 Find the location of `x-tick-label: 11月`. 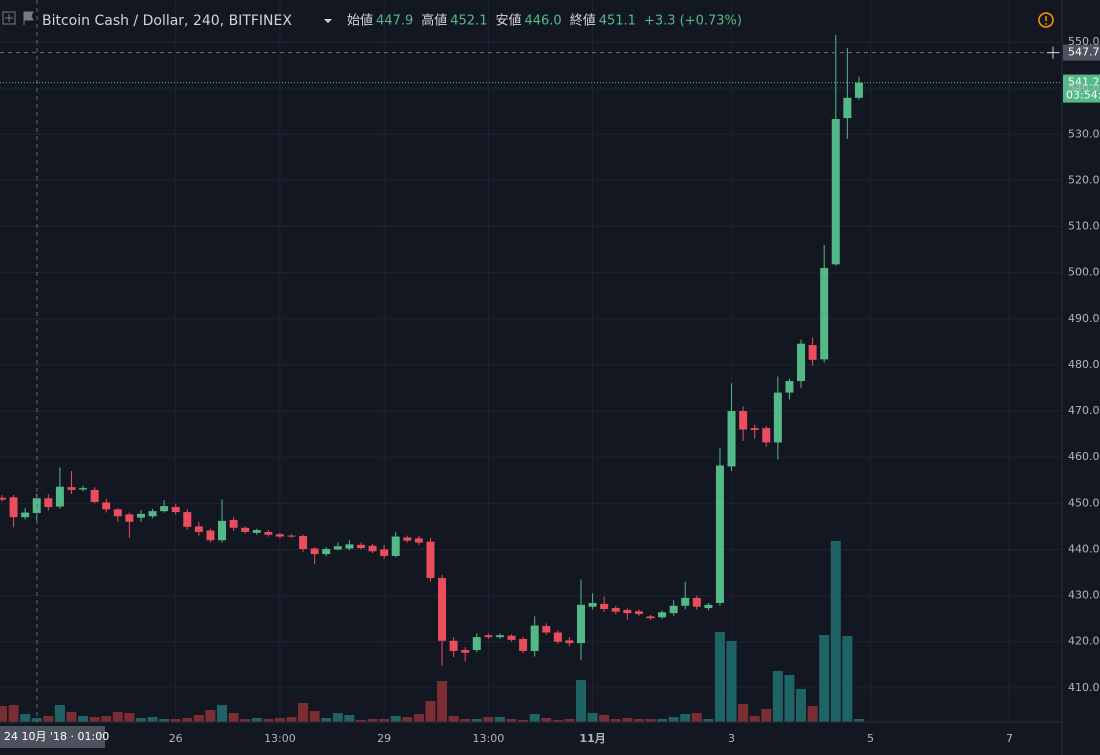

x-tick-label: 11月 is located at coordinates (592, 738).